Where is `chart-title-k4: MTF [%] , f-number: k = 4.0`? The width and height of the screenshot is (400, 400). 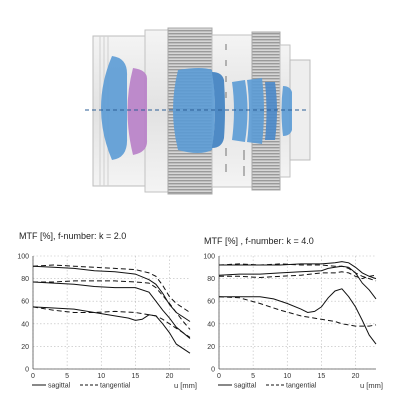 chart-title-k4: MTF [%] , f-number: k = 4.0 is located at coordinates (259, 241).